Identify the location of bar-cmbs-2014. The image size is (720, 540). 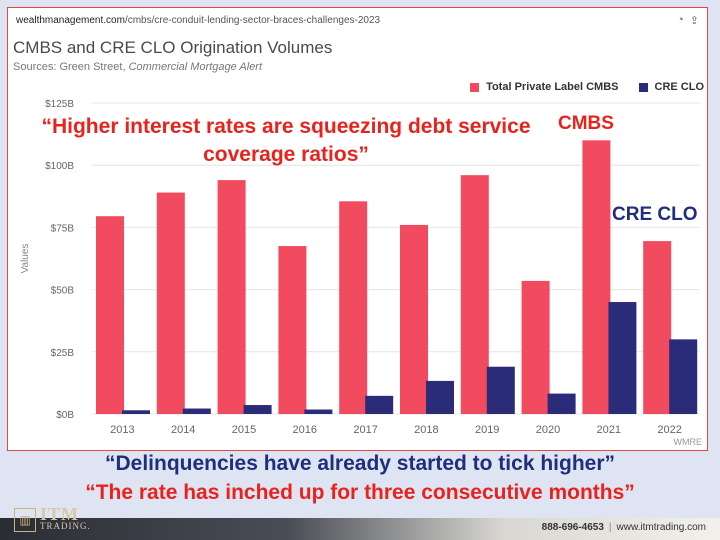
(170, 303).